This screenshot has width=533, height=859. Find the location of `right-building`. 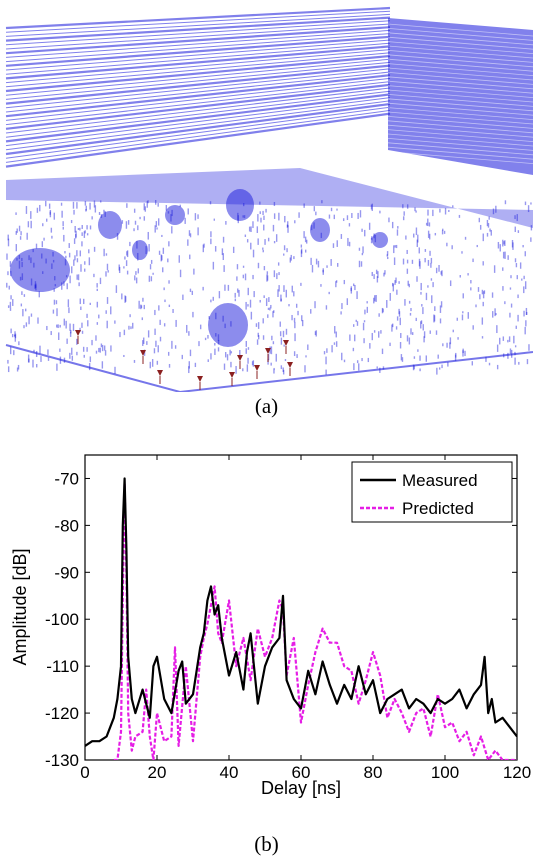

right-building is located at coordinates (460, 96).